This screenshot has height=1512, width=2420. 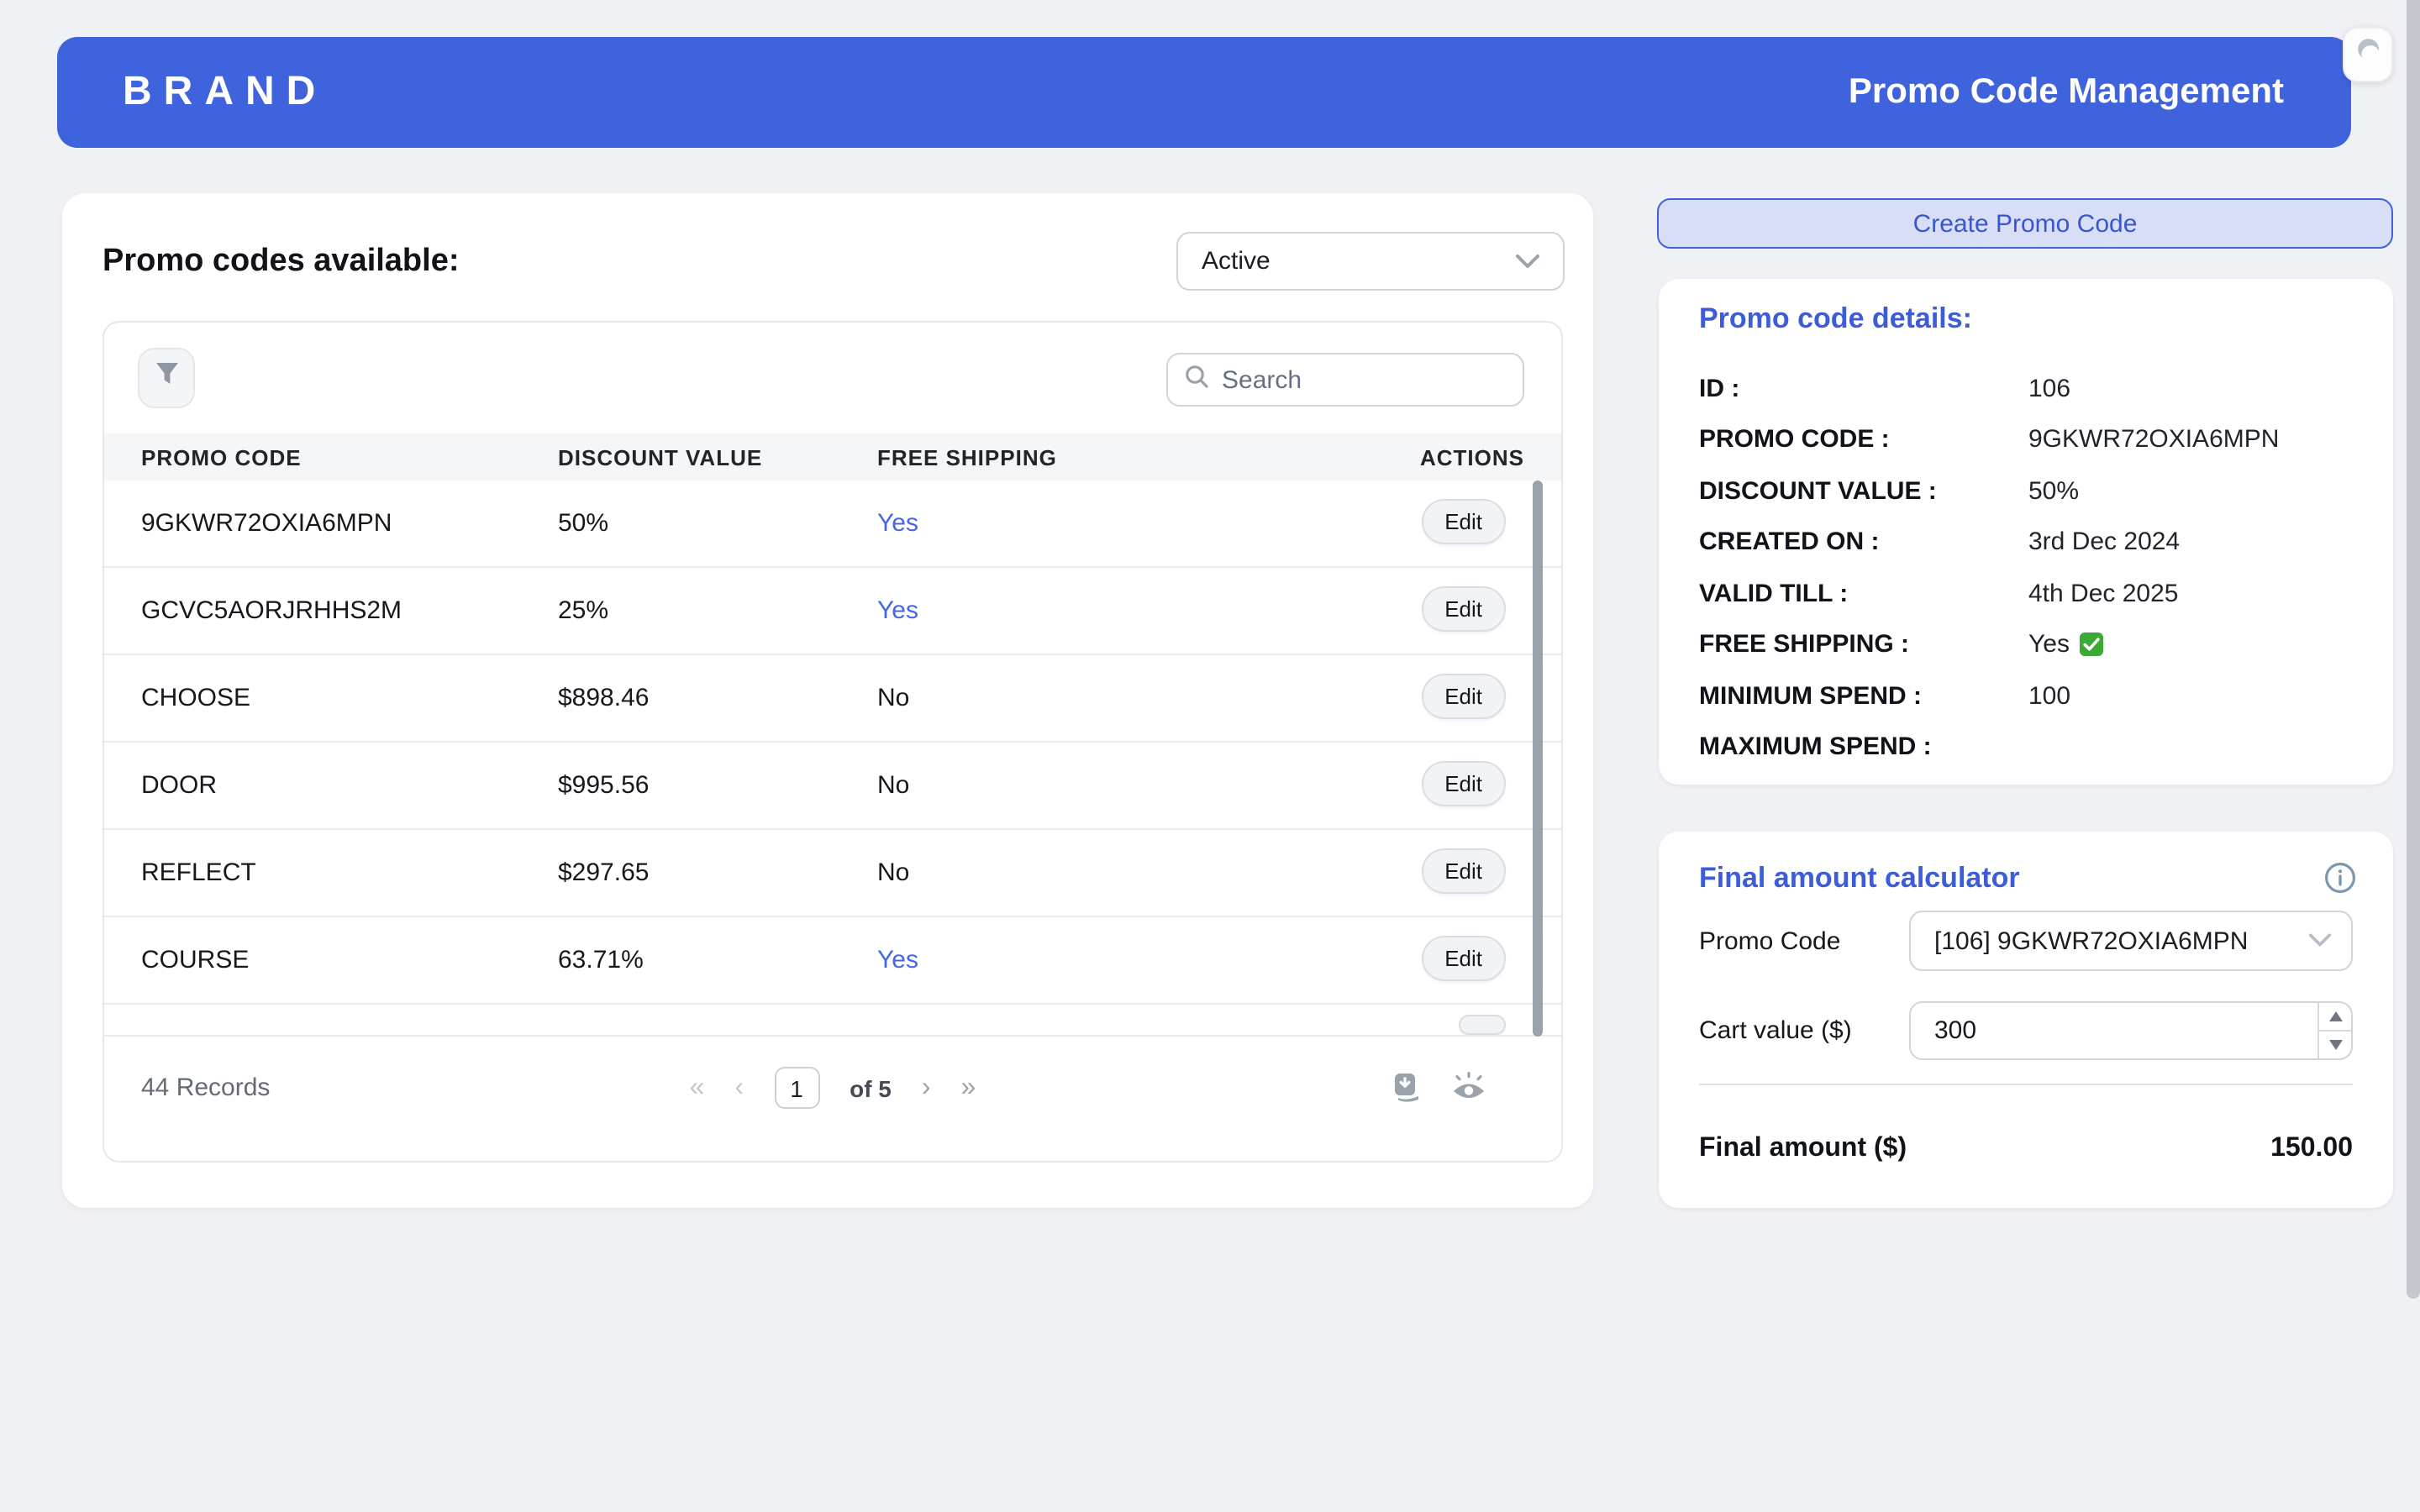 What do you see at coordinates (1795, 439) in the screenshot?
I see `detail-label: PROMO CODE :` at bounding box center [1795, 439].